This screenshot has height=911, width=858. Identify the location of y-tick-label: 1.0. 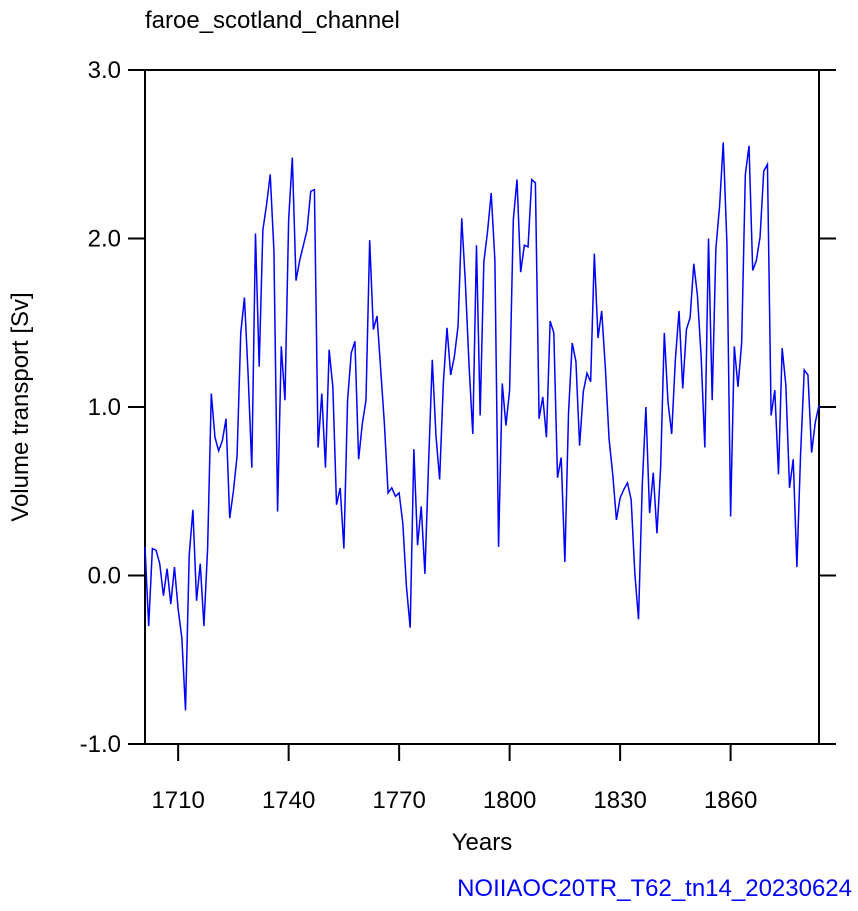
(104, 407).